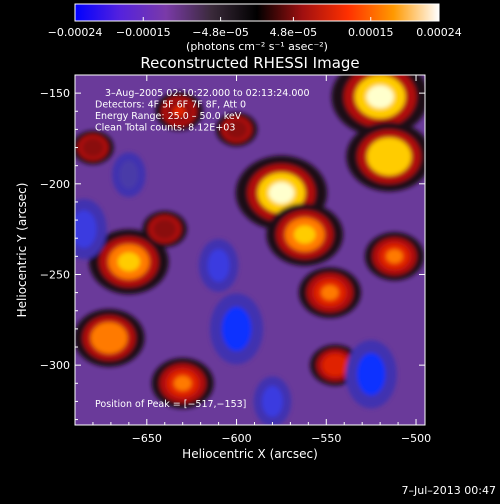 The height and width of the screenshot is (504, 500). I want to click on colorbar-tick-label: −4.8e−05, so click(220, 32).